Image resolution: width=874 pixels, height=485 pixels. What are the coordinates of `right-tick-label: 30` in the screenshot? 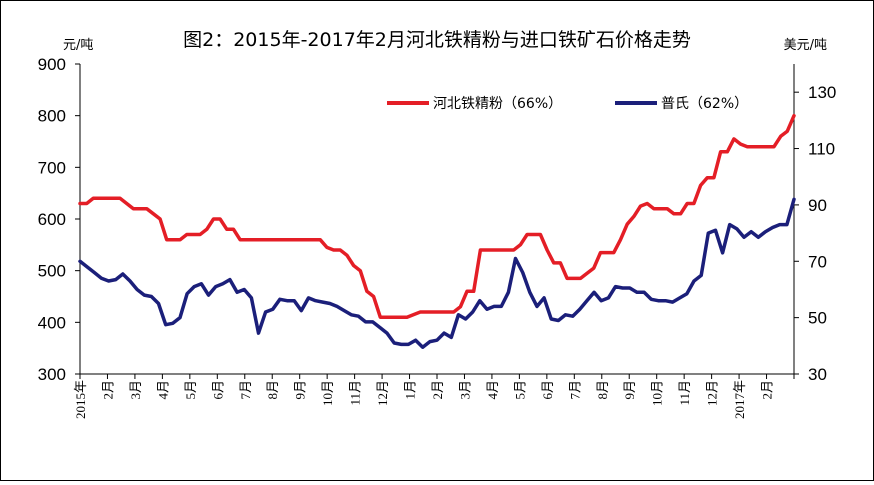 It's located at (817, 374).